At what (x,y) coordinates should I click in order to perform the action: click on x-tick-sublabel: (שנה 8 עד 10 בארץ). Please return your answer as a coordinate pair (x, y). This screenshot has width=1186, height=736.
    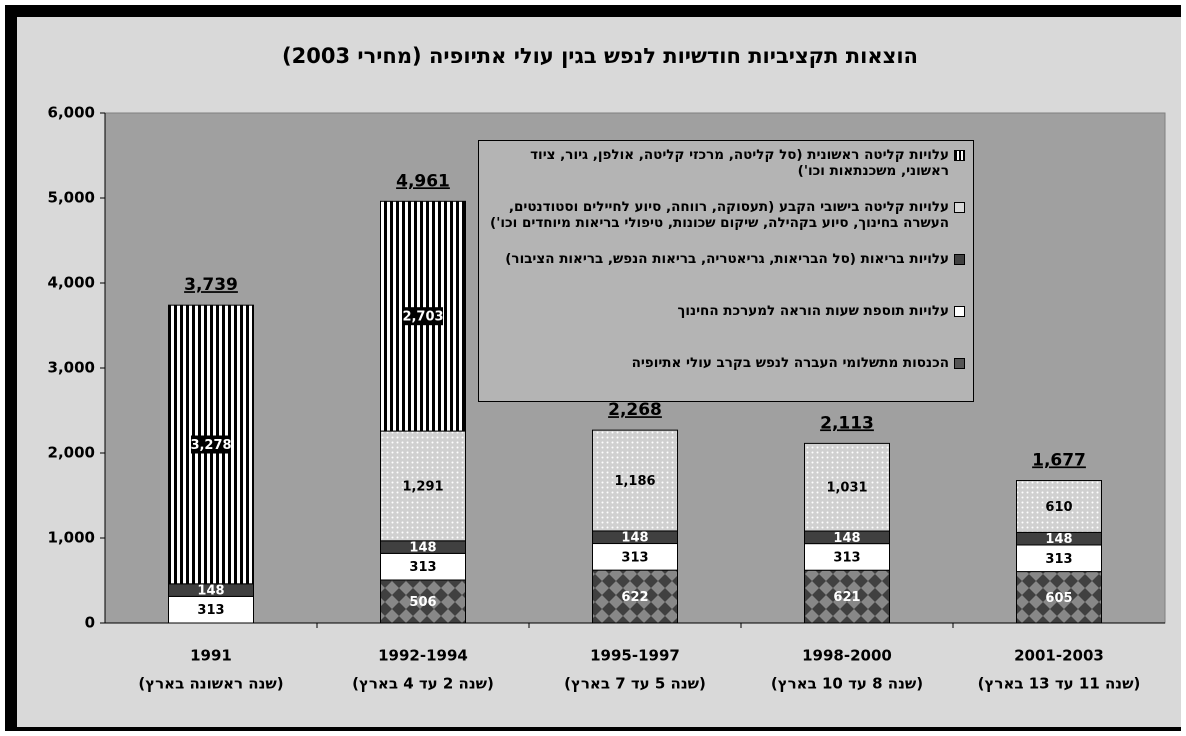
    Looking at the image, I should click on (847, 684).